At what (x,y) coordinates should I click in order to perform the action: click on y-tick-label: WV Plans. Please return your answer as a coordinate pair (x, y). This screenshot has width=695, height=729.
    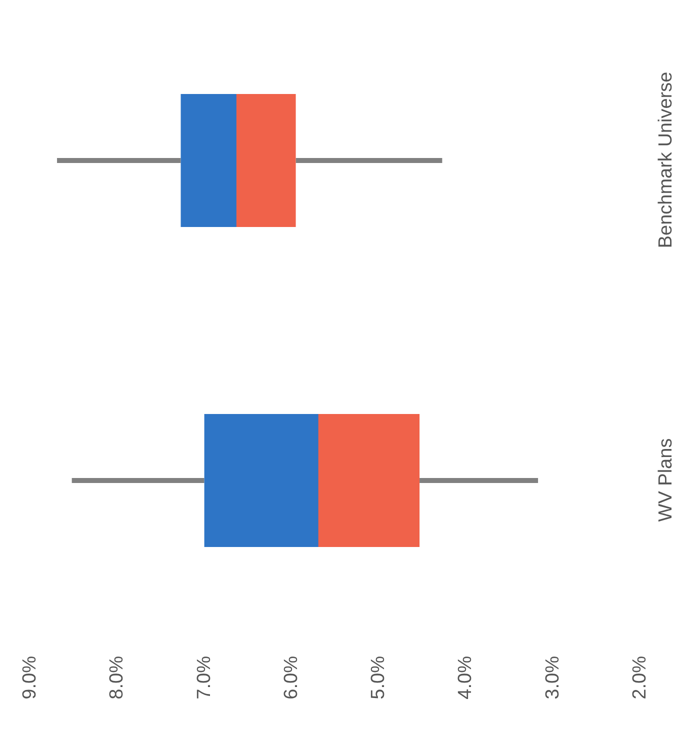
    Looking at the image, I should click on (666, 480).